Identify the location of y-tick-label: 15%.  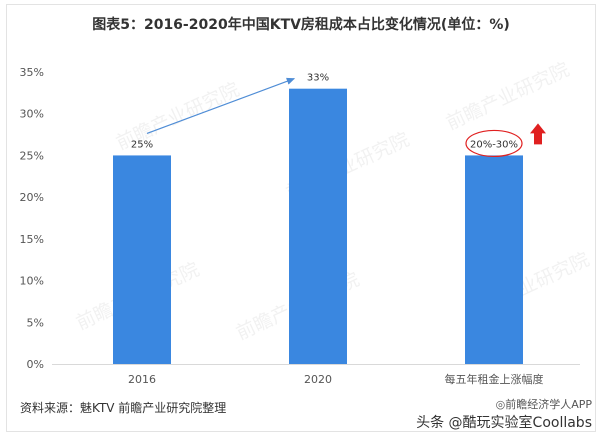
(32, 239).